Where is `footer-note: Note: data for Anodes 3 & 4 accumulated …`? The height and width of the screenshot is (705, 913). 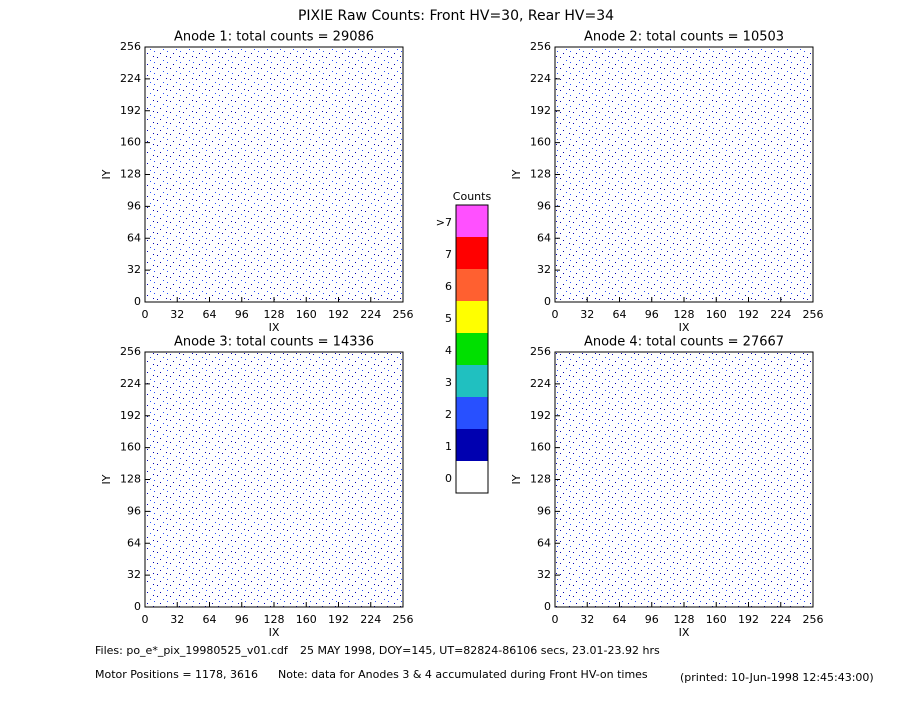 footer-note: Note: data for Anodes 3 & 4 accumulated … is located at coordinates (463, 674).